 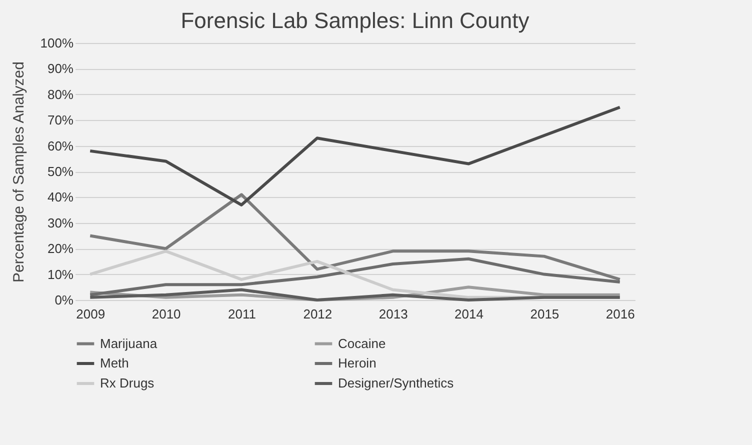 What do you see at coordinates (60, 94) in the screenshot?
I see `y-tick-label: 80%` at bounding box center [60, 94].